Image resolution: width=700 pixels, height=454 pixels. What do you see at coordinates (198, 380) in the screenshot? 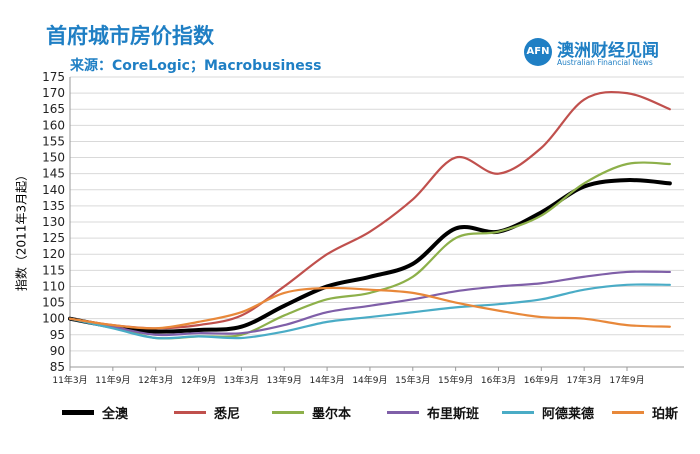
I see `x-tick-label: 12年9月` at bounding box center [198, 380].